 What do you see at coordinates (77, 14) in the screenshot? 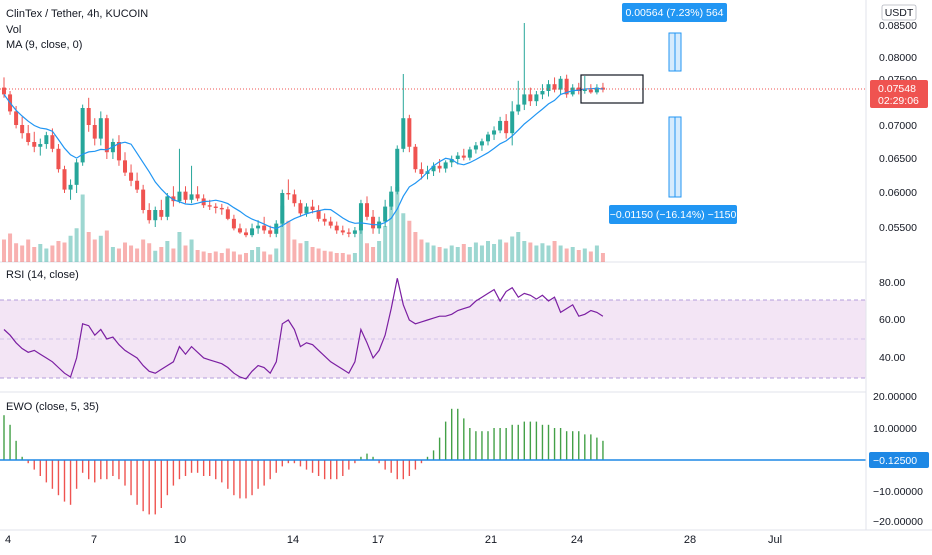
I see `symbol-legend: ClinTex / Tether, 4h, KUCOIN` at bounding box center [77, 14].